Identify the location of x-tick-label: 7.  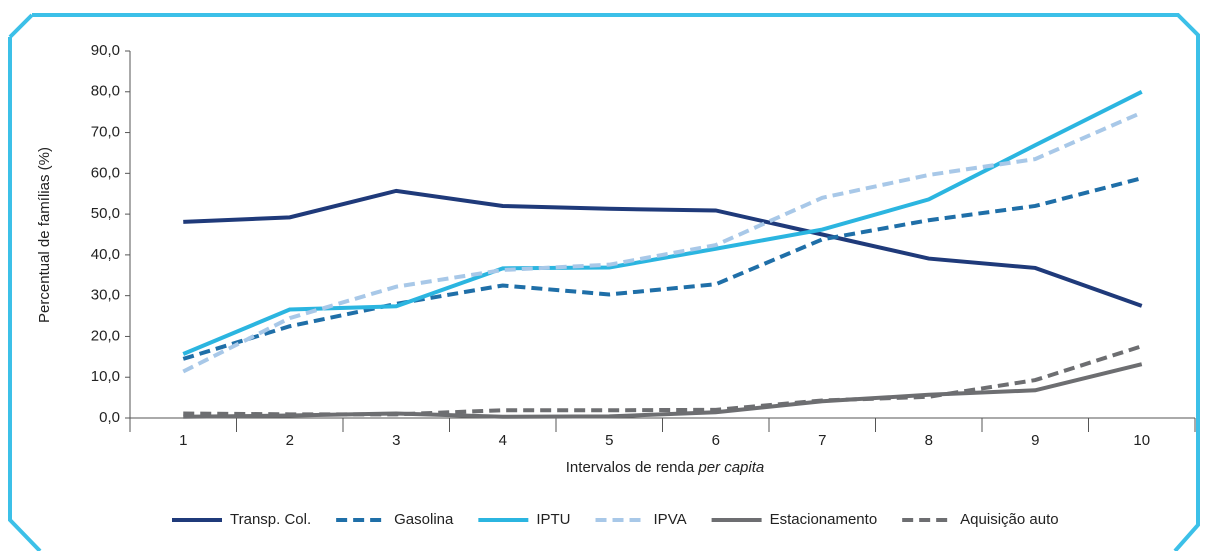
(822, 440).